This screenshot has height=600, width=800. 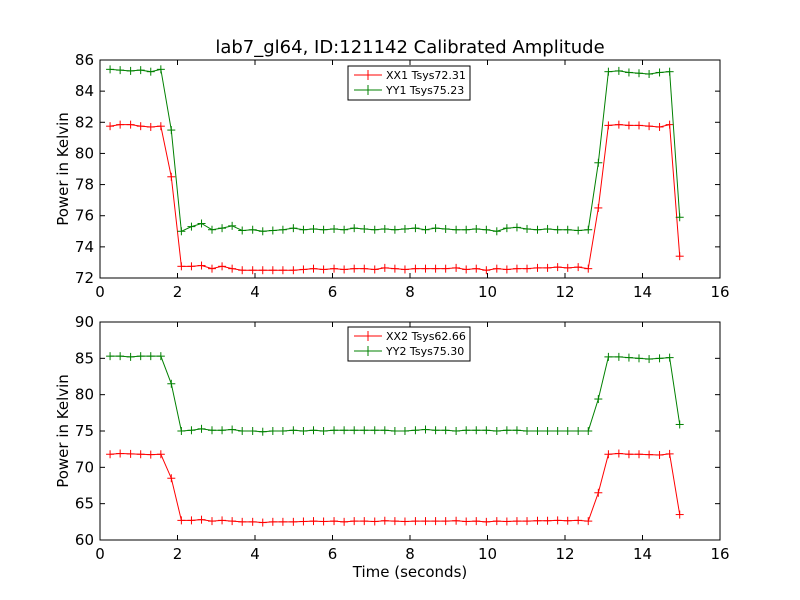 What do you see at coordinates (564, 554) in the screenshot?
I see `bottom-x-tick-label: 12` at bounding box center [564, 554].